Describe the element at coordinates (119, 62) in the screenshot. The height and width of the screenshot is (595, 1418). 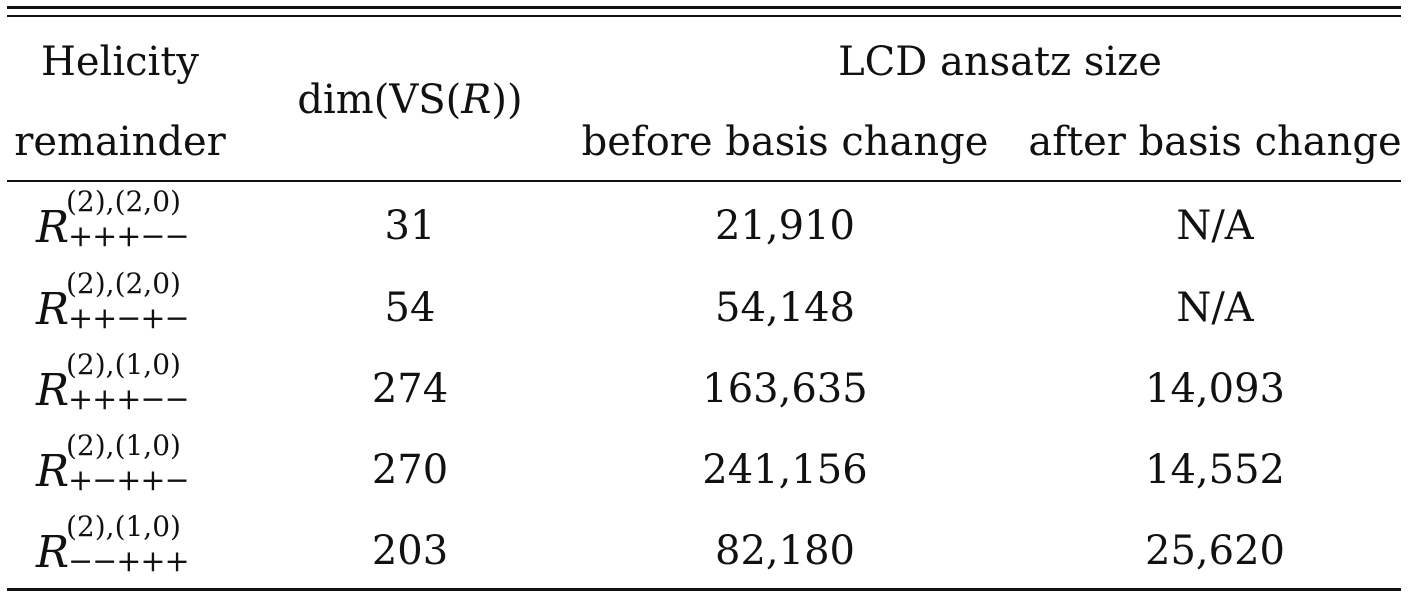
I see `header-helicity: Helicity` at that location.